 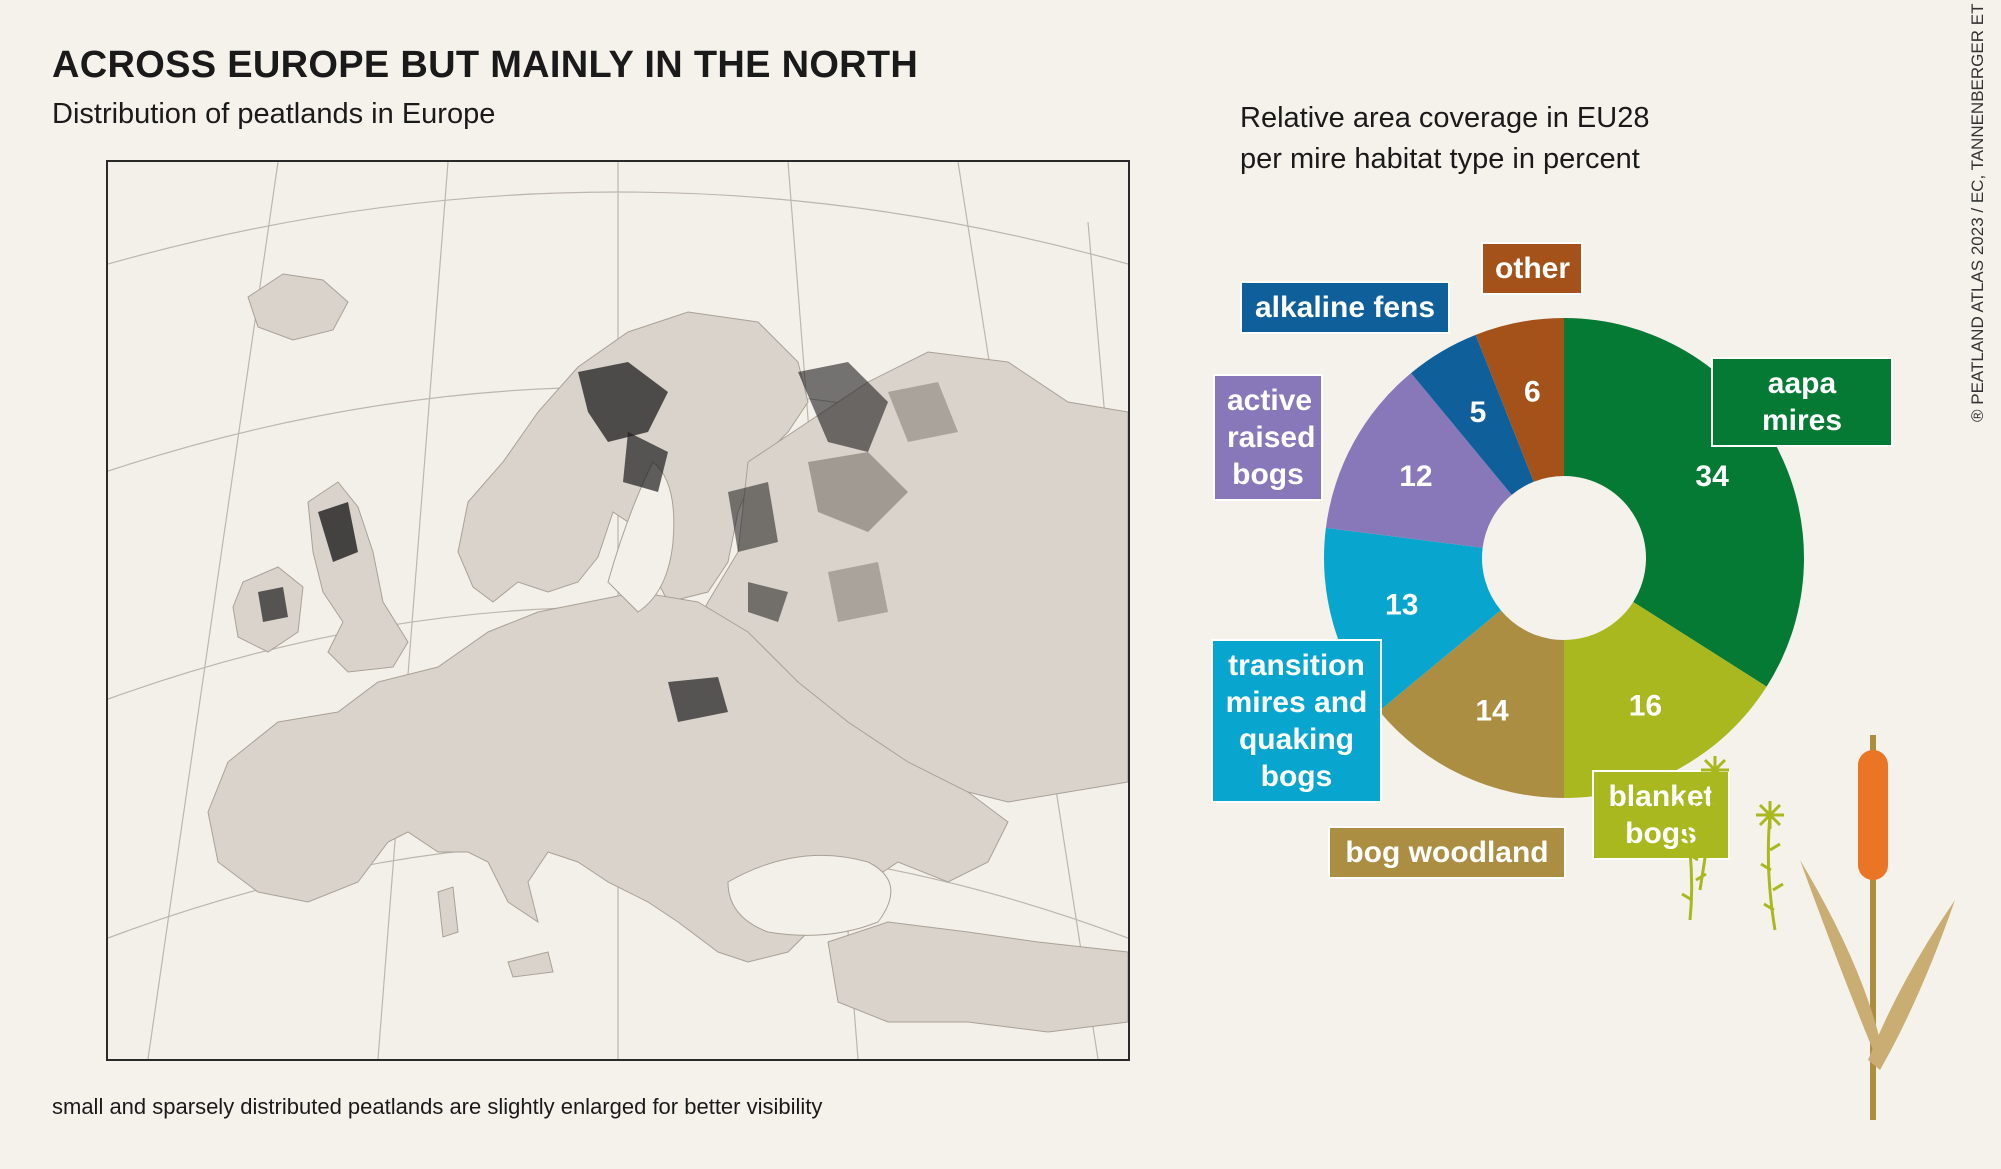 I want to click on label-active-raised-bogs: active raised bogs, so click(x=1268, y=437).